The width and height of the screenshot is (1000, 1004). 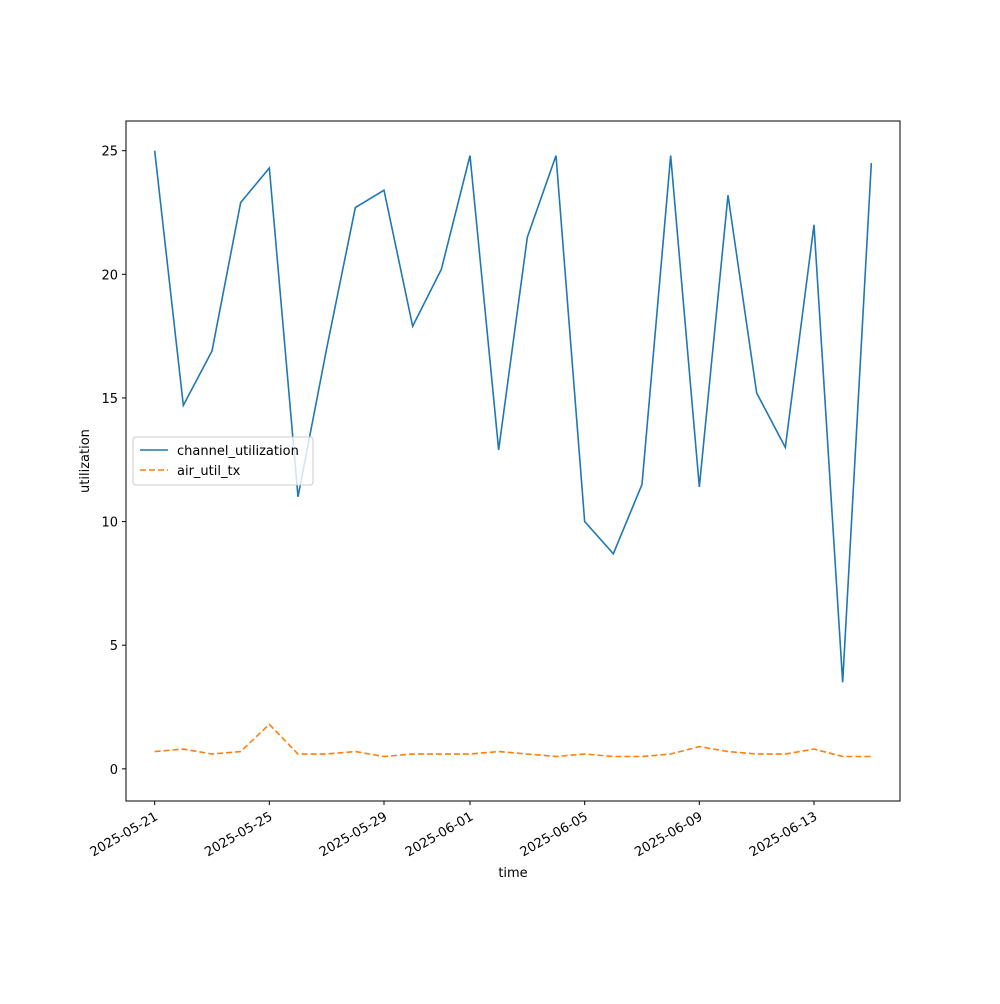 What do you see at coordinates (238, 834) in the screenshot?
I see `x-tick-label: 2025-05-25` at bounding box center [238, 834].